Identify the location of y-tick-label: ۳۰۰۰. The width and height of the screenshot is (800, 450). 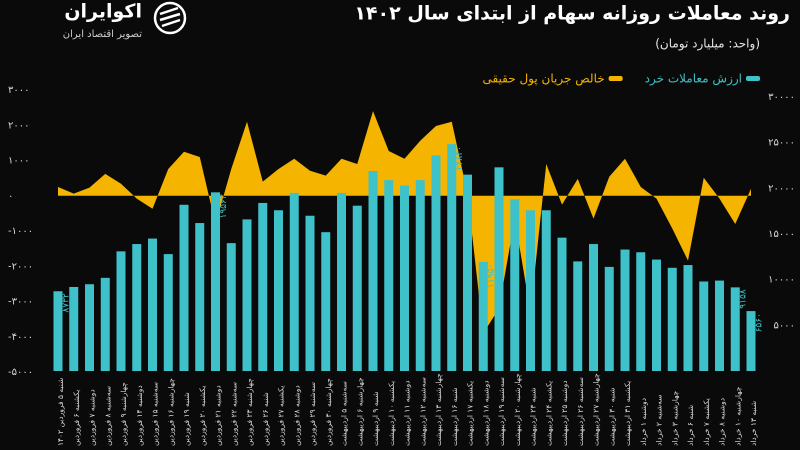
(18, 90).